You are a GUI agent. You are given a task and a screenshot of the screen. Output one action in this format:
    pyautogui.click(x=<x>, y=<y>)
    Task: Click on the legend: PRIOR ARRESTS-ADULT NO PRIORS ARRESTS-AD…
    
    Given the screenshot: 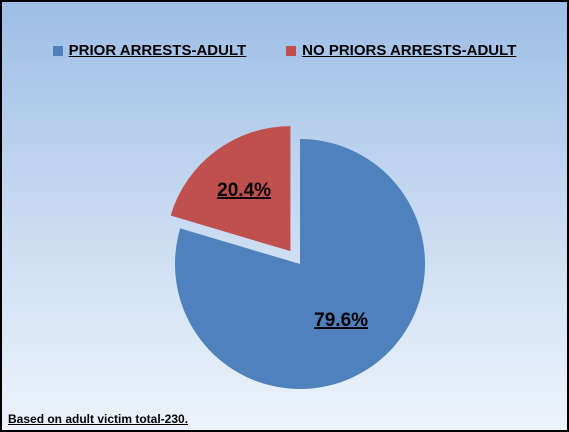 What is the action you would take?
    pyautogui.click(x=284, y=50)
    